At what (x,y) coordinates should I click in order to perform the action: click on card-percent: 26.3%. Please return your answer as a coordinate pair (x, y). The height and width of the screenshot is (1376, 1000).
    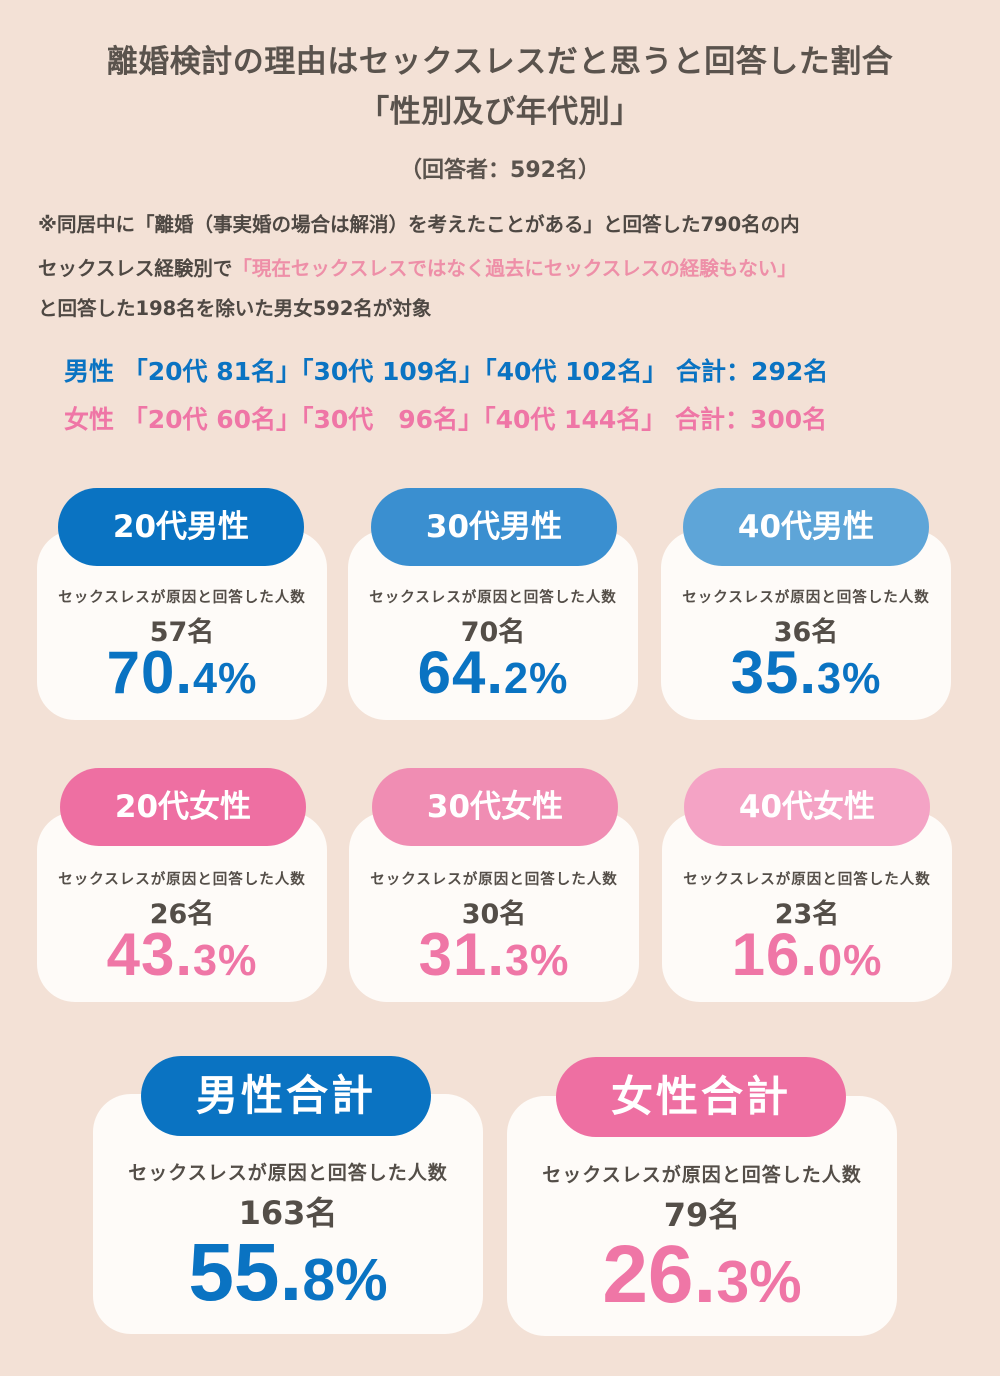
    Looking at the image, I should click on (702, 1274).